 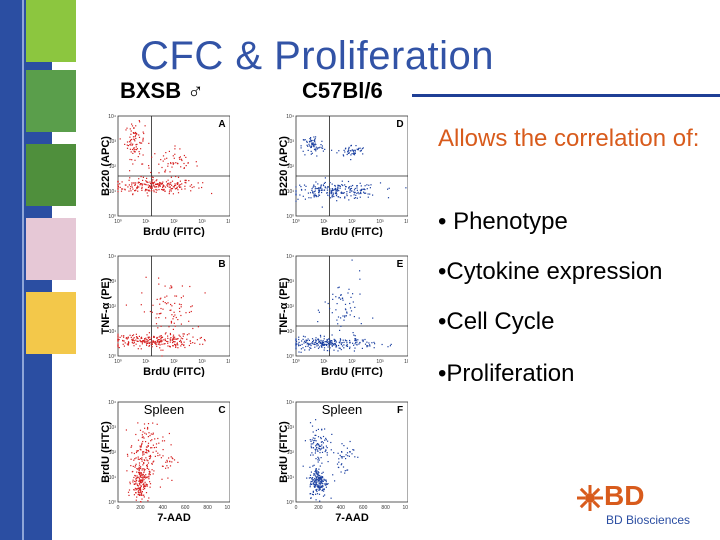 What do you see at coordinates (406, 362) in the screenshot?
I see `x-tick-label: 10⁴` at bounding box center [406, 362].